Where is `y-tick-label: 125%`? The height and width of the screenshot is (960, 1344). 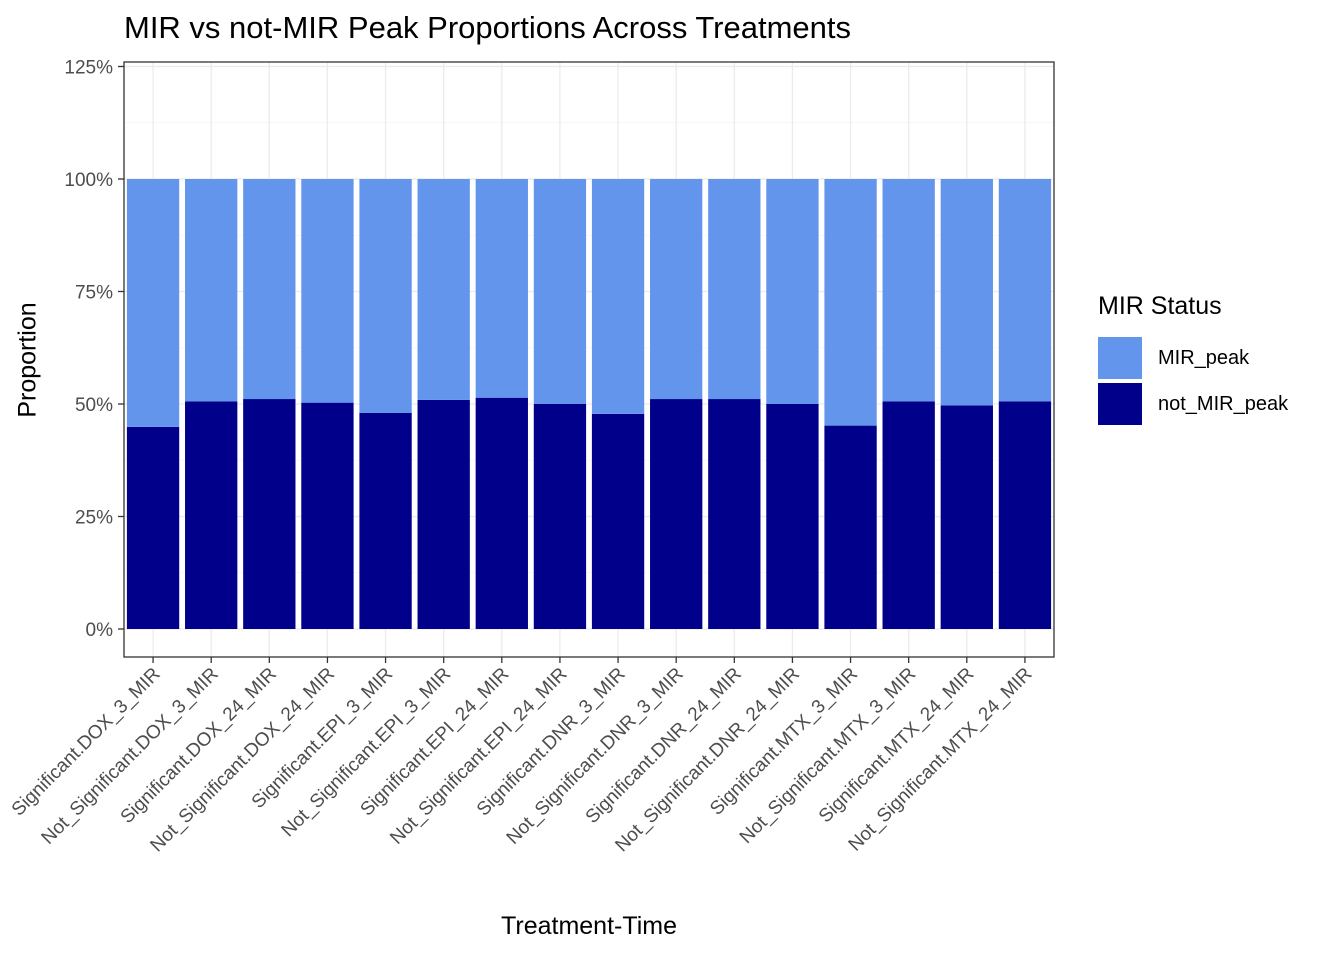 y-tick-label: 125% is located at coordinates (88, 68).